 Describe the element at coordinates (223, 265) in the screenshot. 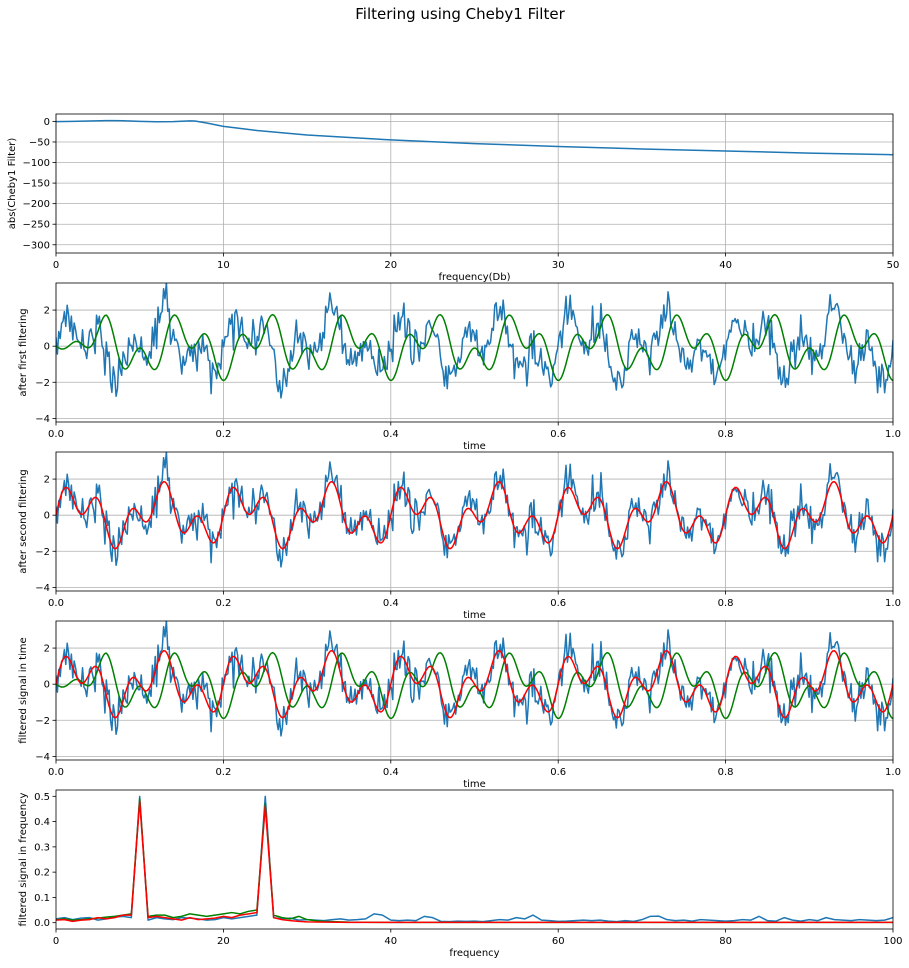

I see `x-tick-label: 10` at that location.